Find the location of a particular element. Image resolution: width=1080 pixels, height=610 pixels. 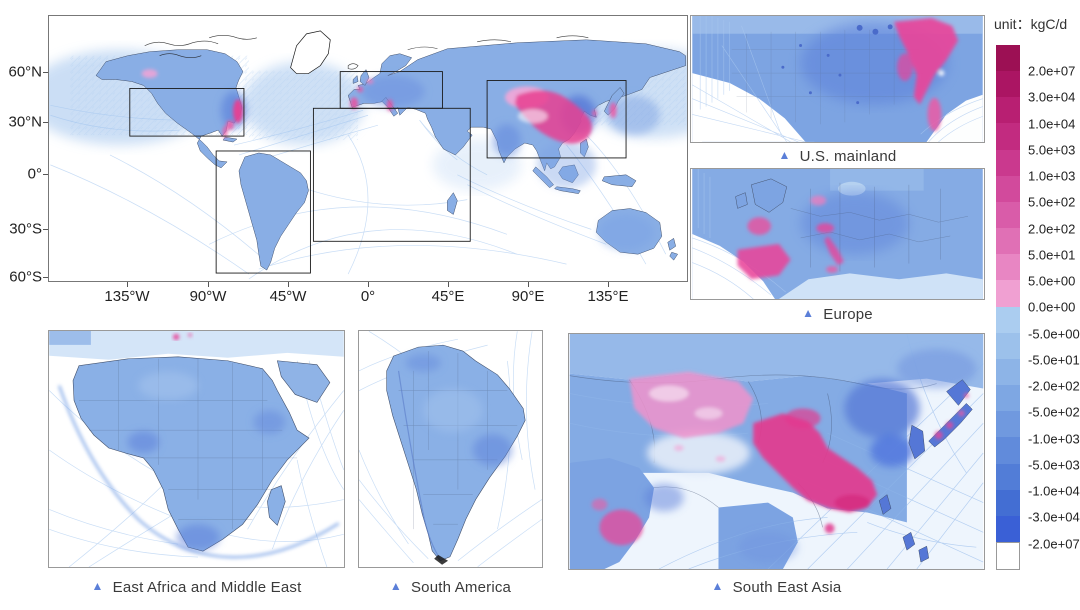

colorbar-tick: -5.0e+00 is located at coordinates (1054, 334).